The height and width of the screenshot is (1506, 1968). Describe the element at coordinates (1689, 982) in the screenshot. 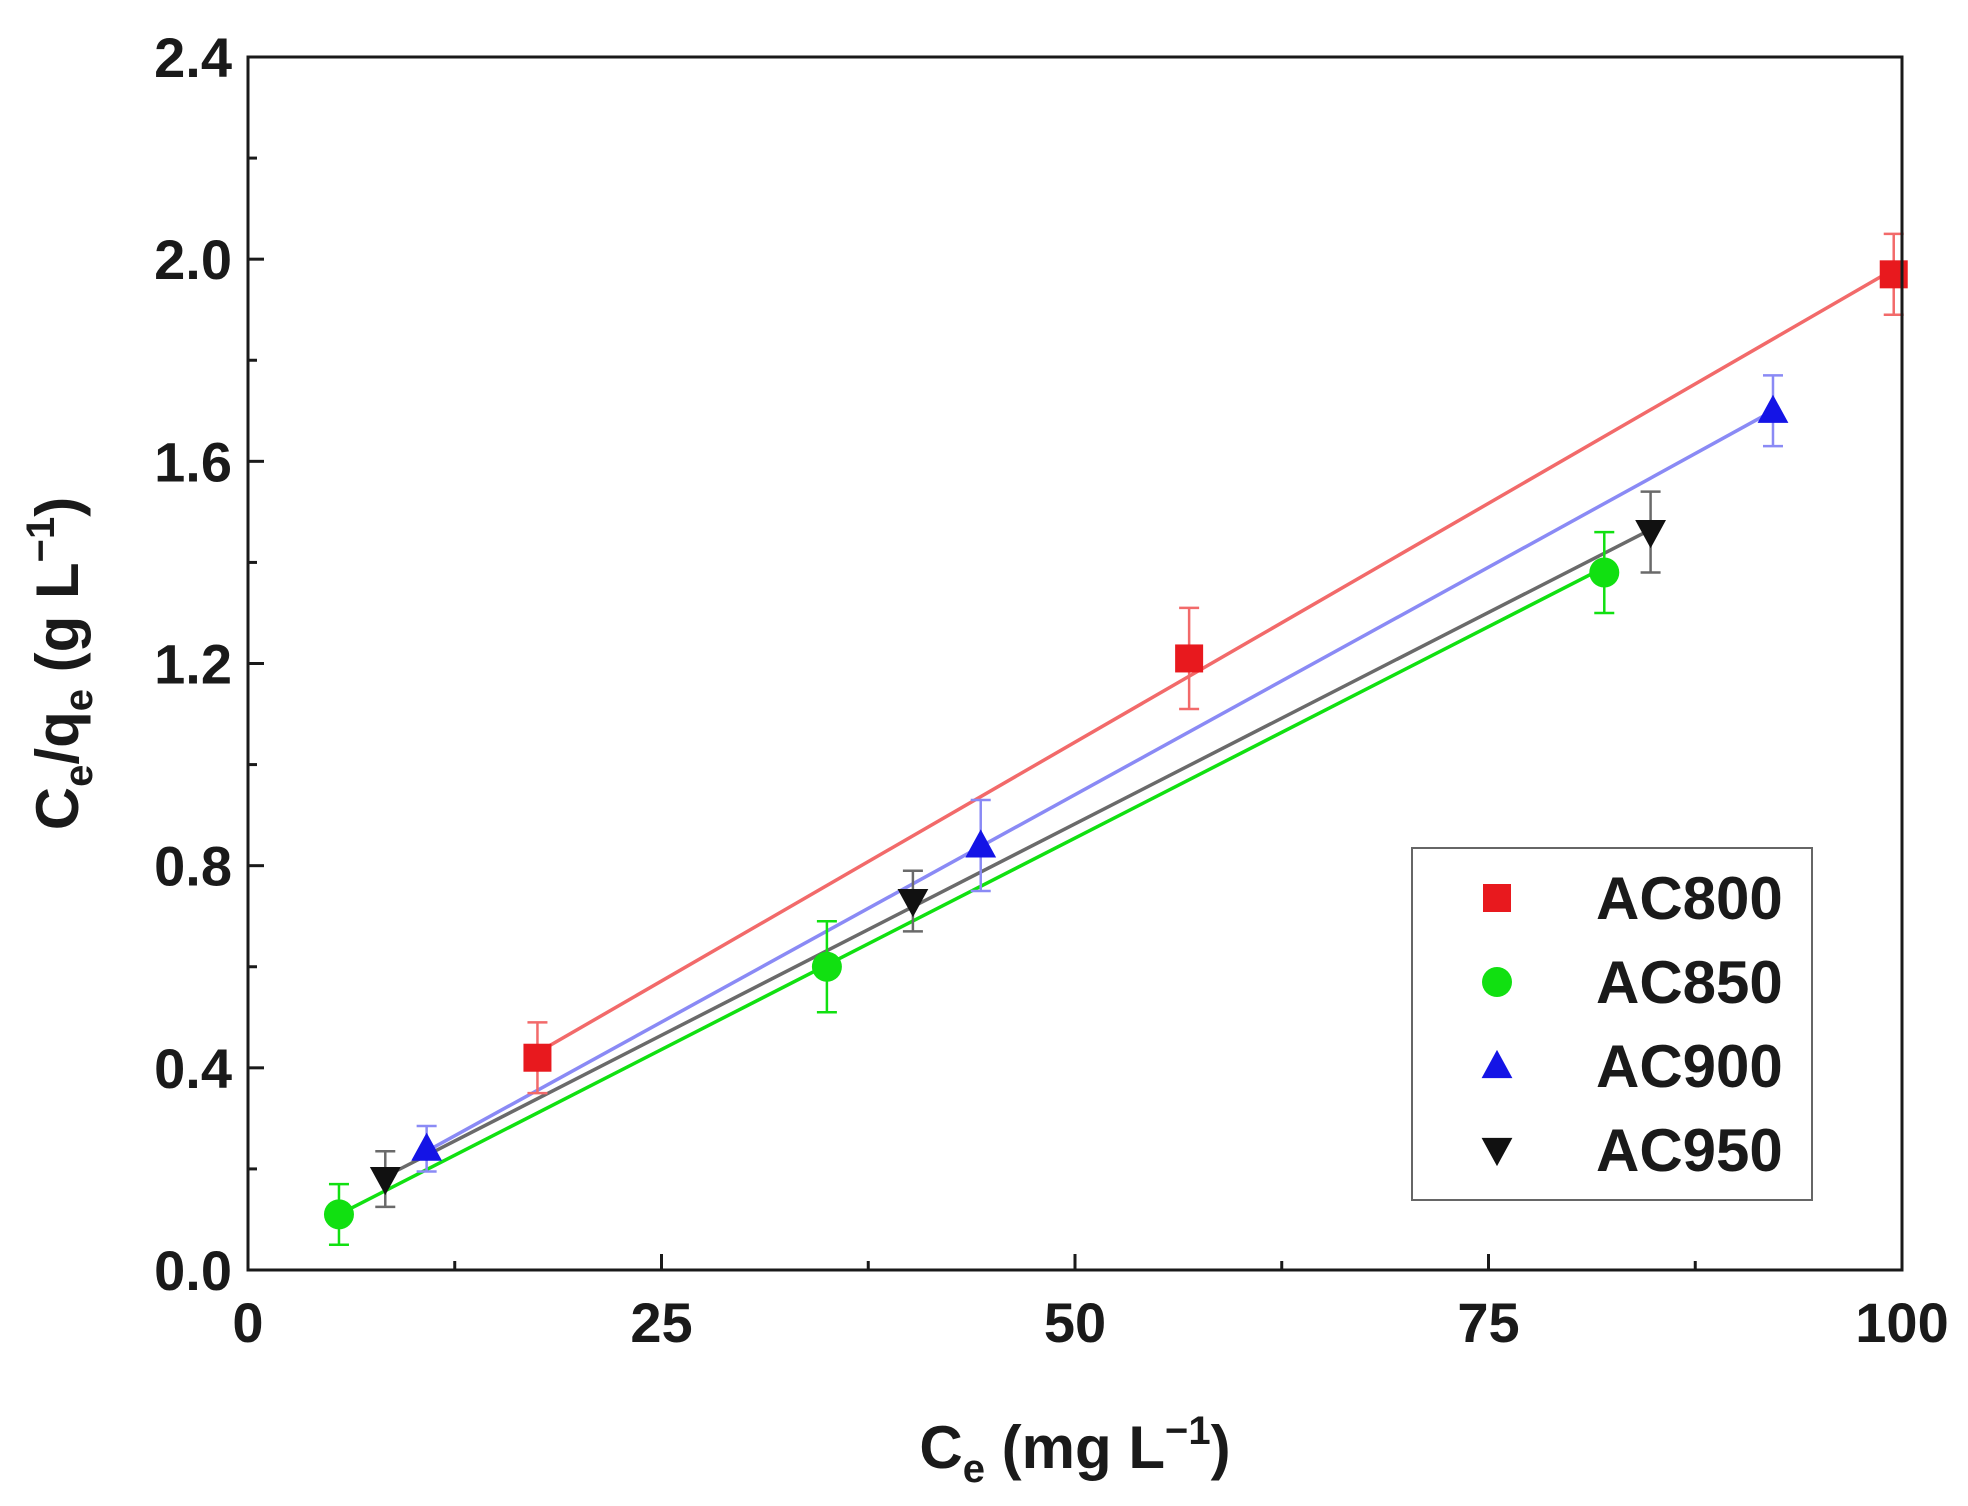

I see `legend-label-ac850: AC850` at that location.